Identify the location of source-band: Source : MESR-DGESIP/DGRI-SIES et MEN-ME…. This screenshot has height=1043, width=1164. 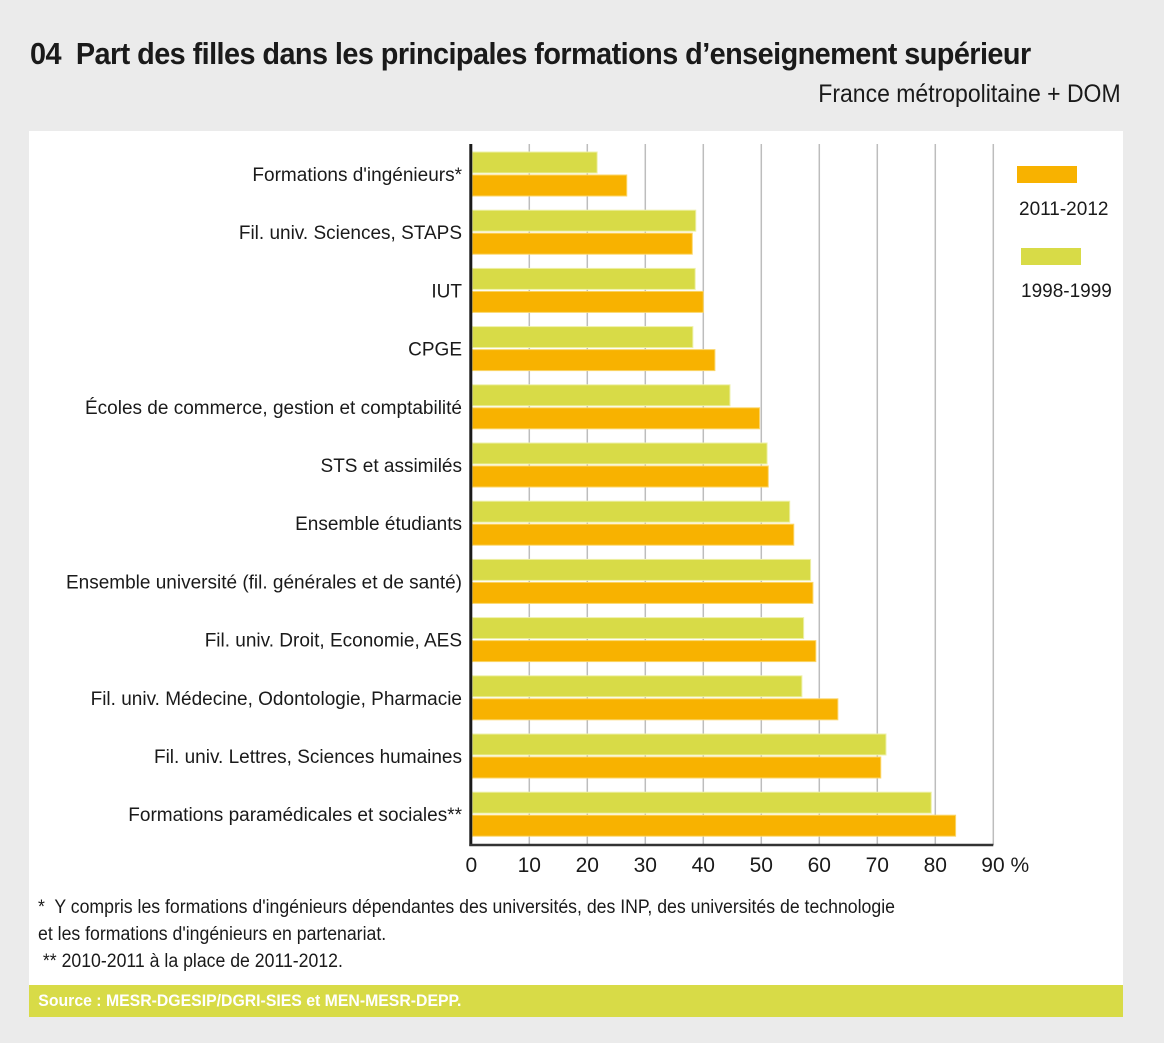
(576, 1001).